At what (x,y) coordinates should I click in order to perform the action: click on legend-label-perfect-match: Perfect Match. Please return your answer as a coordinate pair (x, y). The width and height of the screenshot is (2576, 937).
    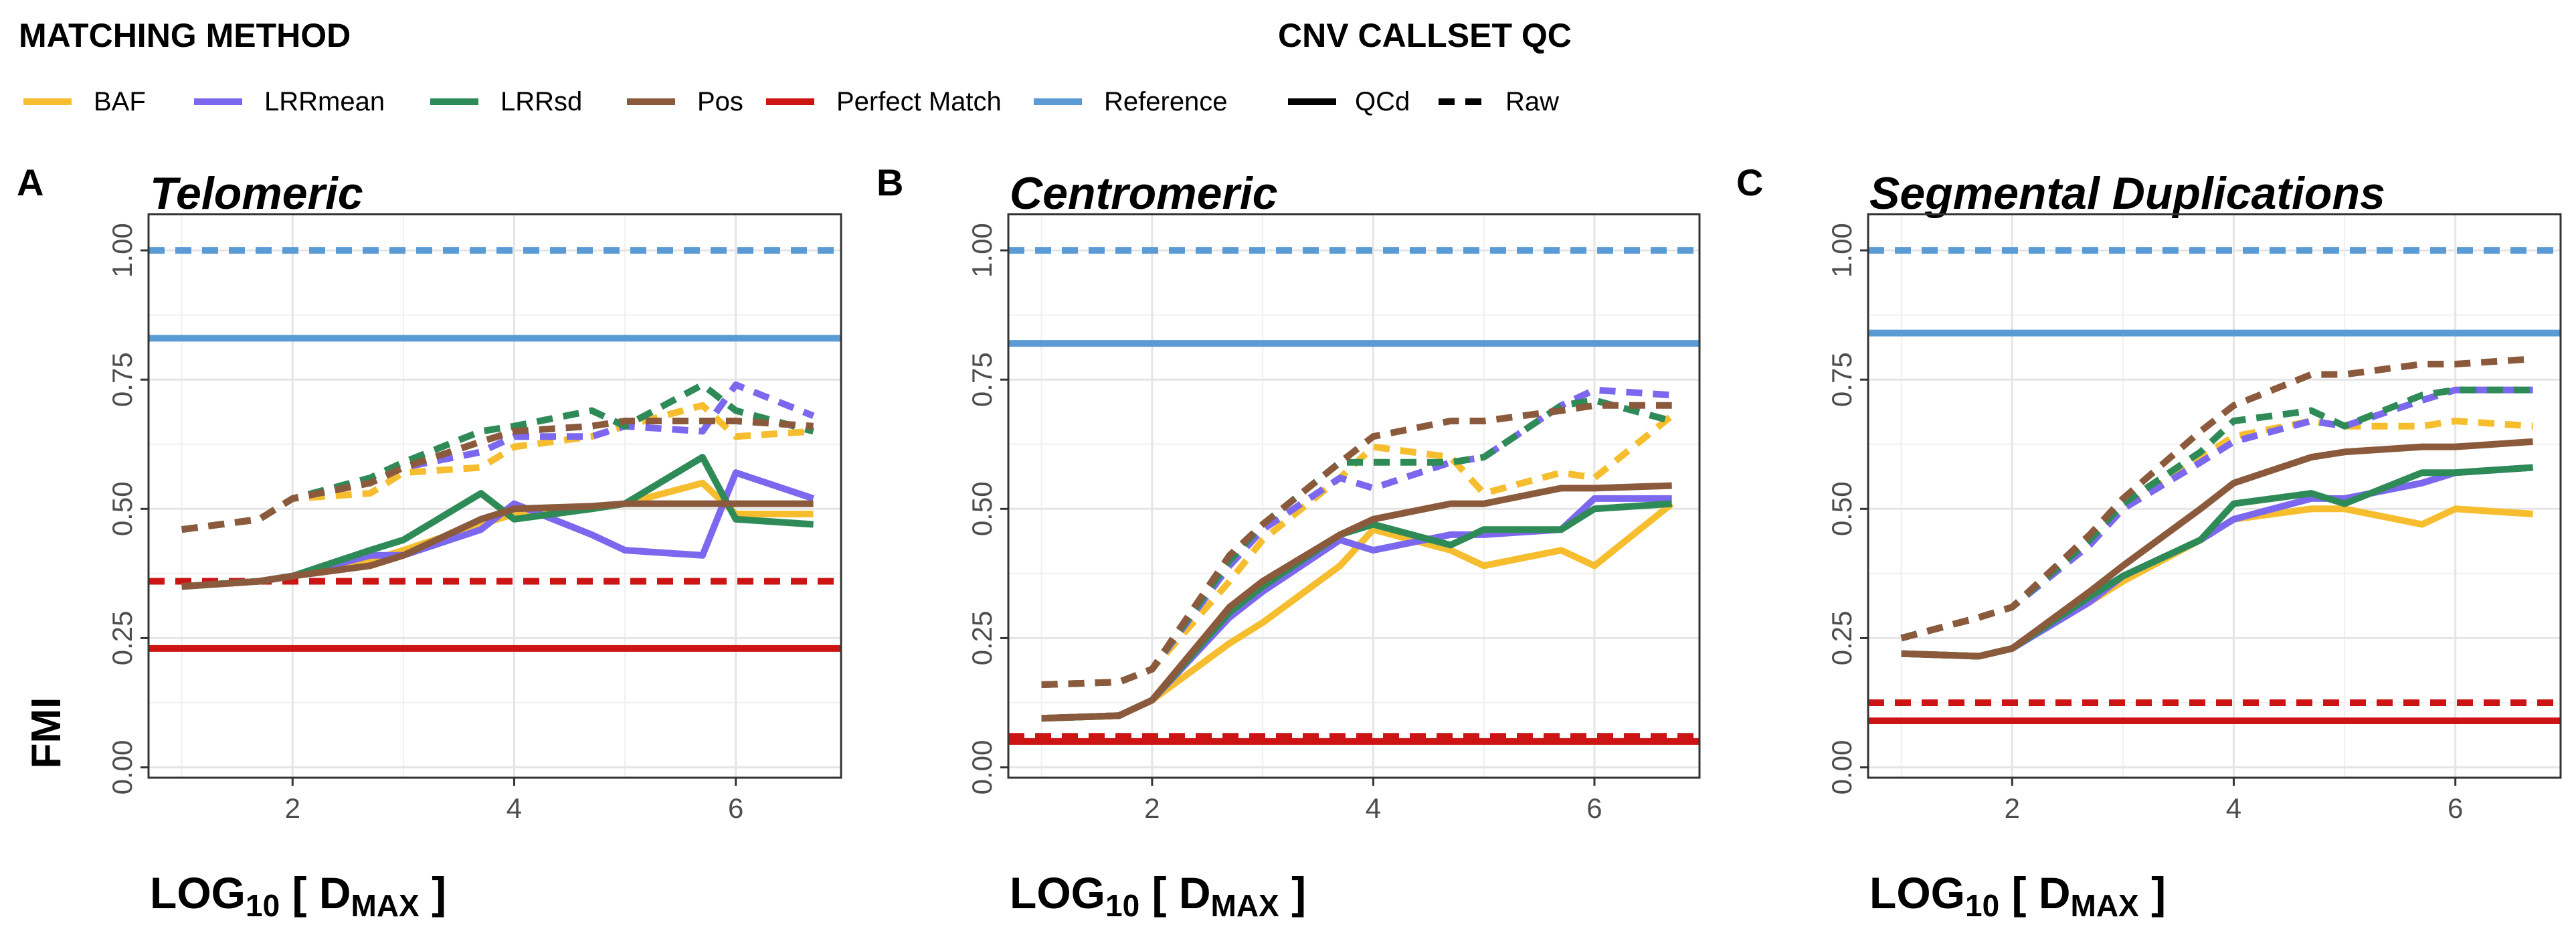
    Looking at the image, I should click on (919, 101).